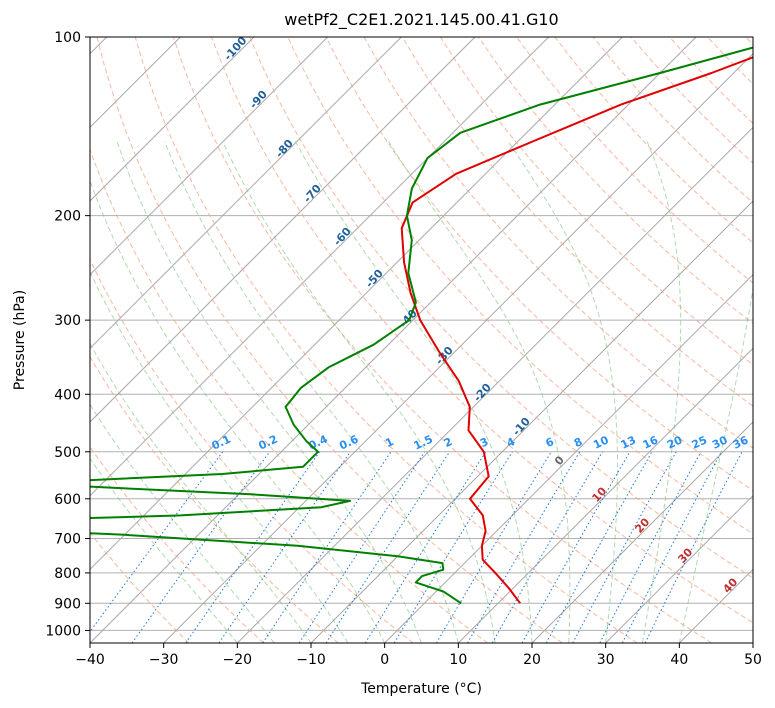 The width and height of the screenshot is (775, 708). What do you see at coordinates (20, 340) in the screenshot?
I see `y-axis-label: Pressure (hPa)` at bounding box center [20, 340].